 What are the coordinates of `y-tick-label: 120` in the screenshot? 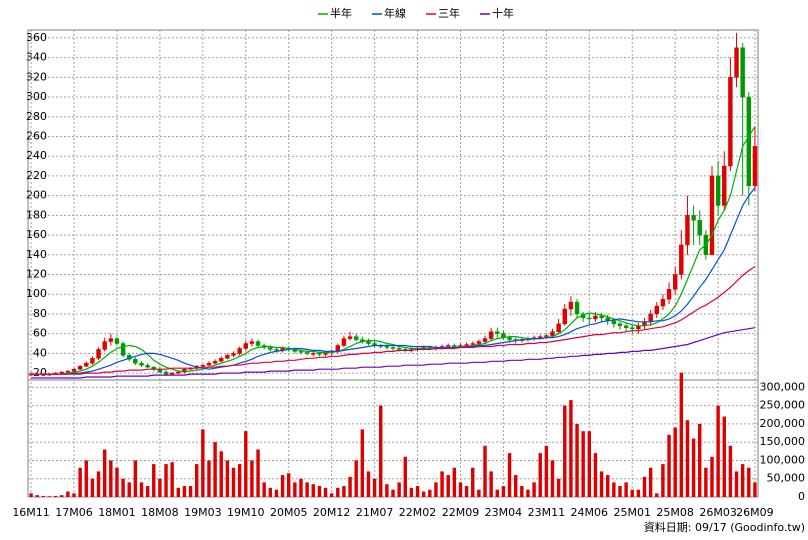 It's located at (36, 274).